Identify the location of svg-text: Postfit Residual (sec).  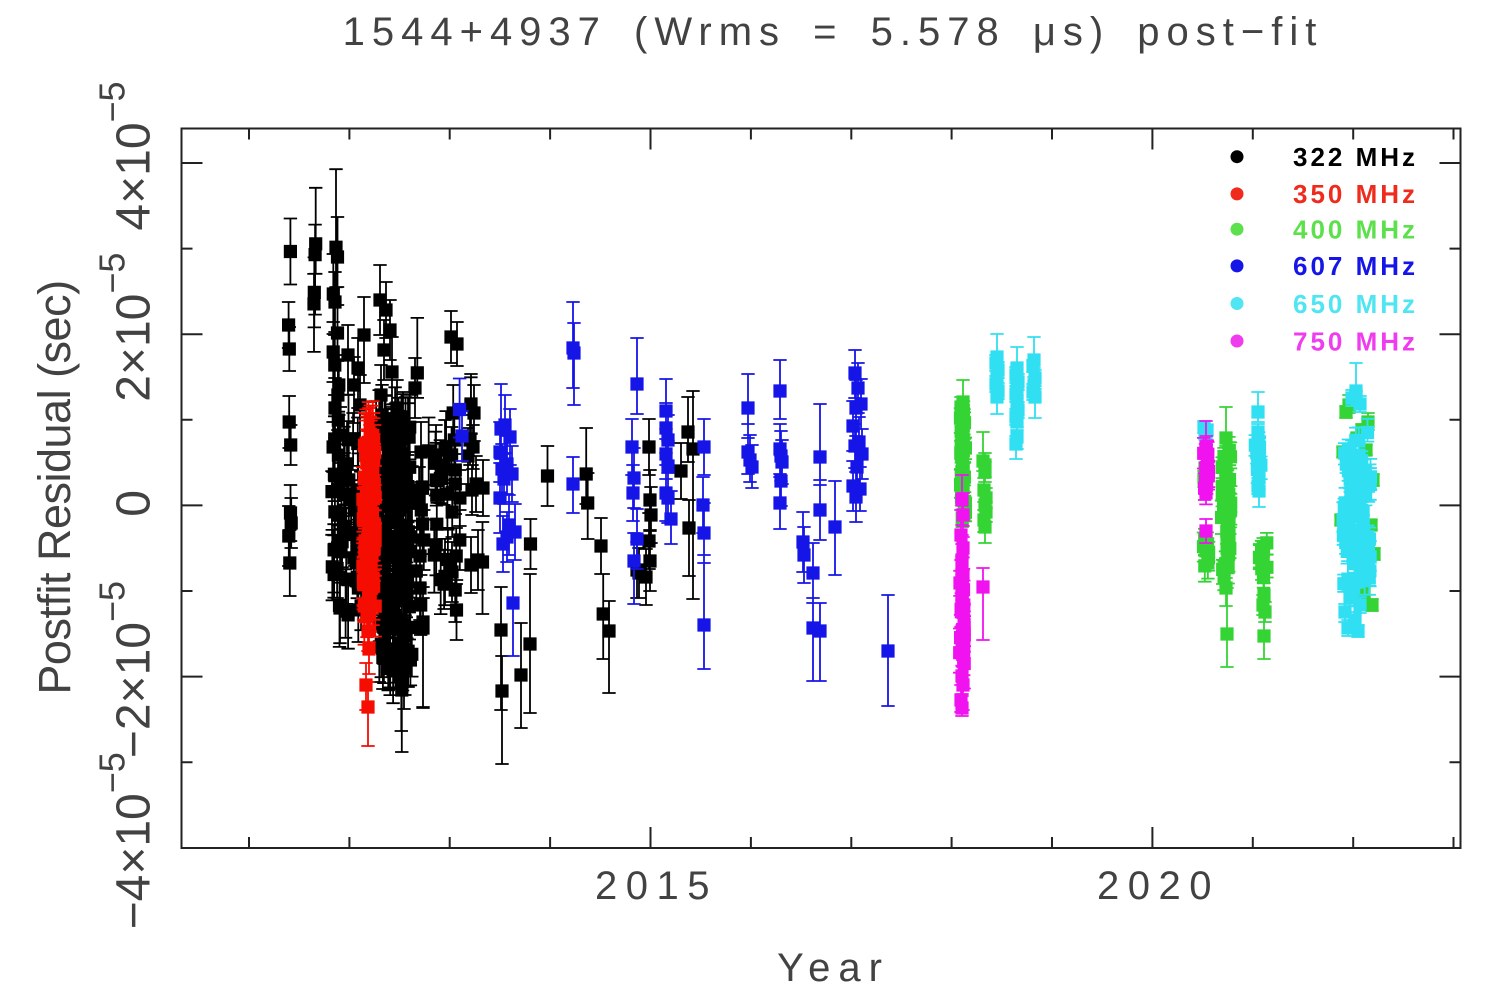
(54, 487).